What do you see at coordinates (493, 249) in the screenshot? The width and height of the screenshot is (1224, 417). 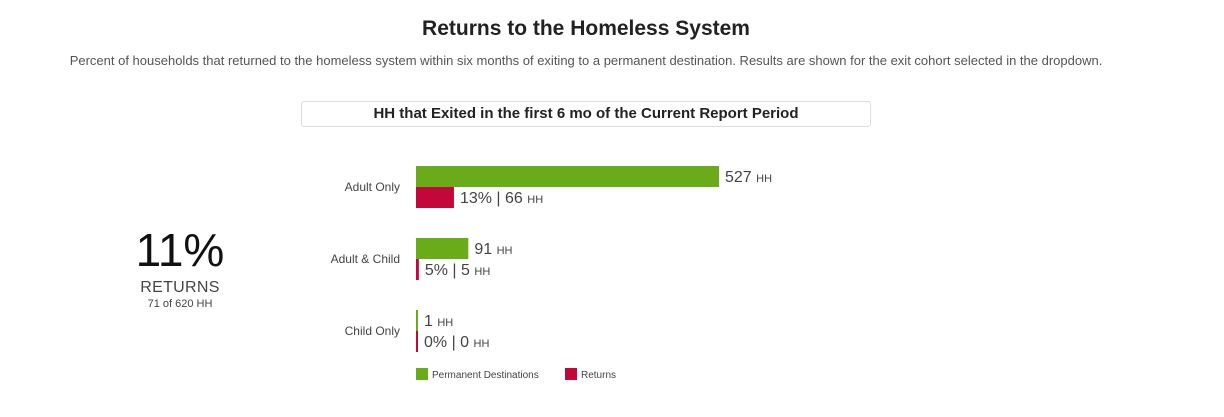 I see `value-label-permanent-adult-and-child: 91 HH` at bounding box center [493, 249].